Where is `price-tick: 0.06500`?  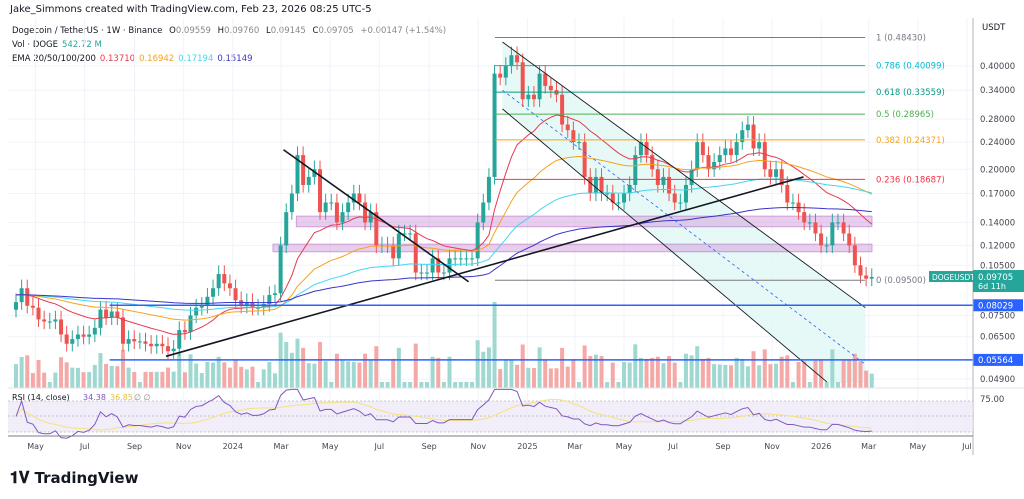 price-tick: 0.06500 is located at coordinates (997, 338).